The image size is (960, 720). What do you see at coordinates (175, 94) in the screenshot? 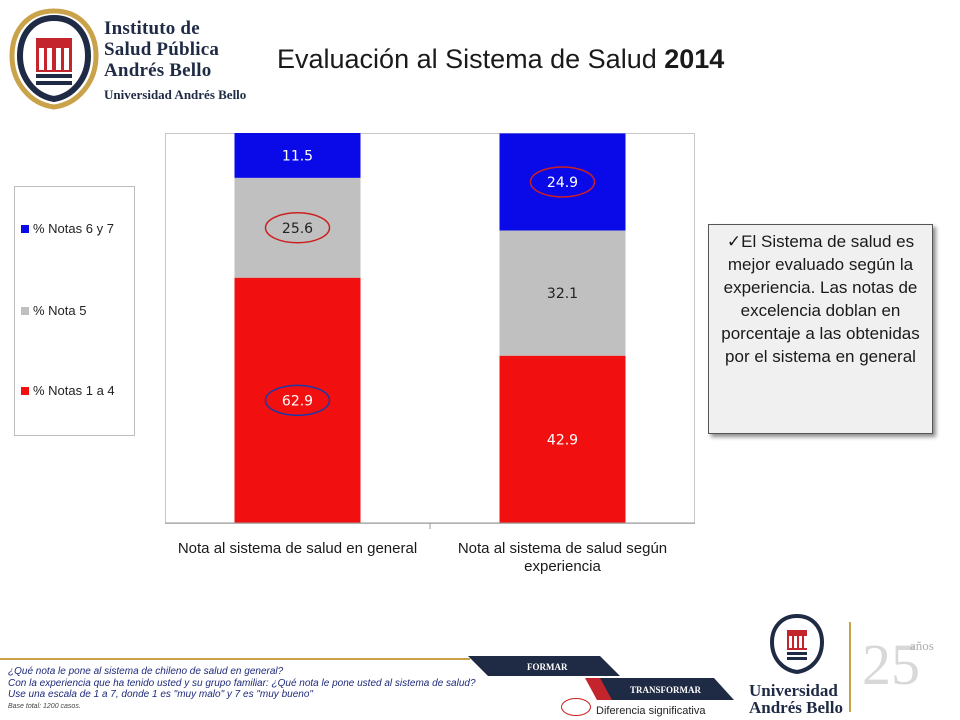
I see `institute-university: Universidad Andrés Bello` at bounding box center [175, 94].